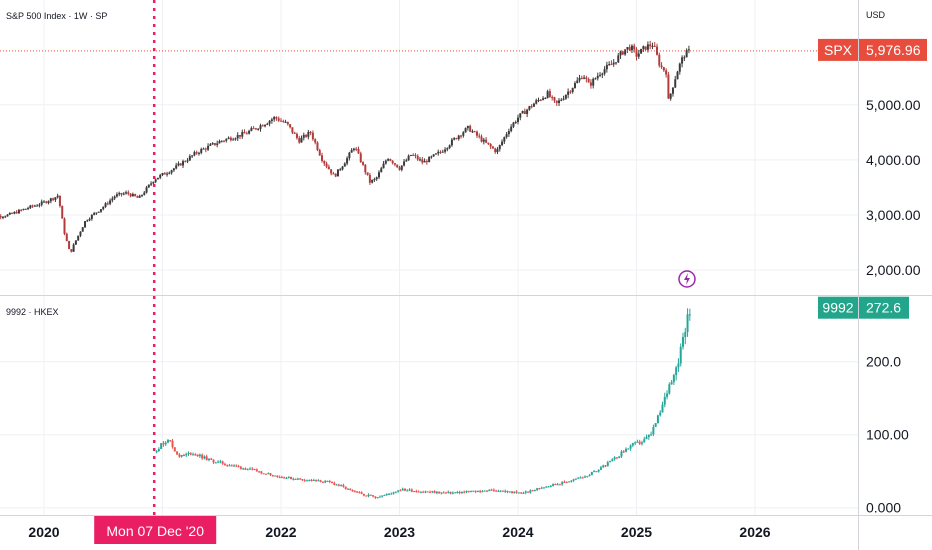  I want to click on currency-label: USD, so click(876, 15).